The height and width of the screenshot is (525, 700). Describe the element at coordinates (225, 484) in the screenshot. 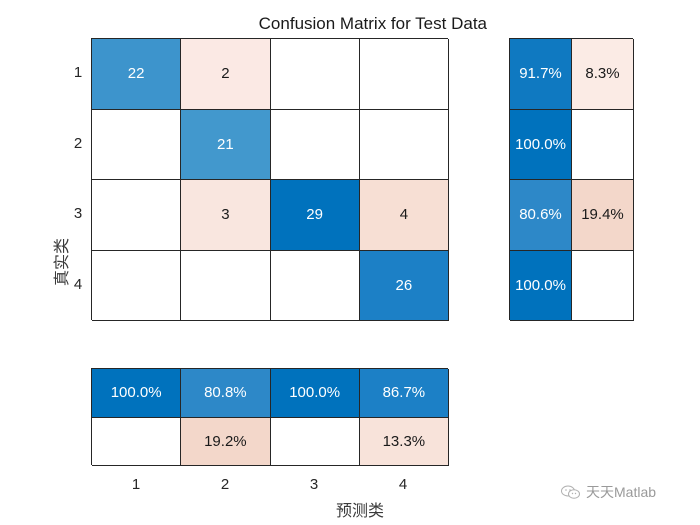

I see `x-tick-2: 2` at that location.